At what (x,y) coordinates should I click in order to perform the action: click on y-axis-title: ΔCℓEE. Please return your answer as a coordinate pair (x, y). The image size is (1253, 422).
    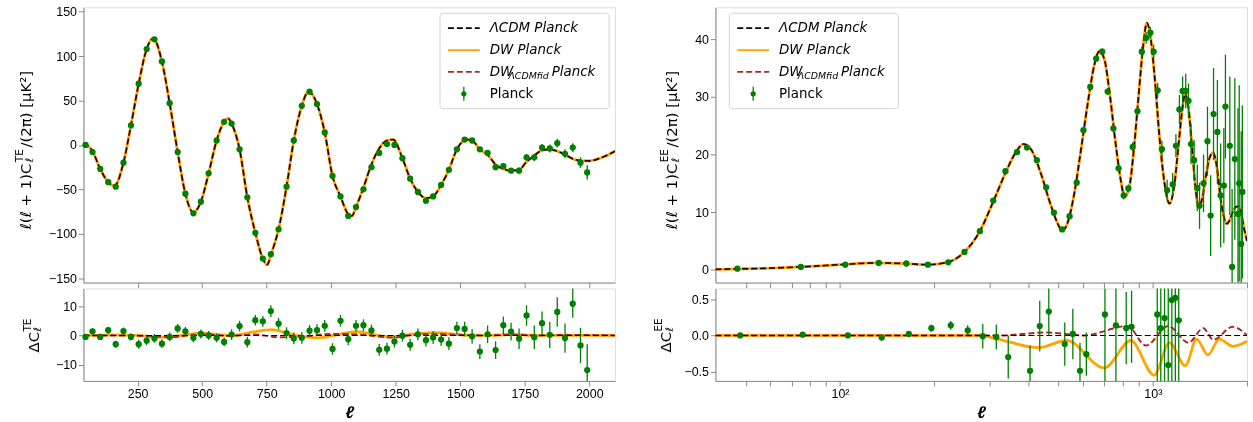
    Looking at the image, I should click on (664, 335).